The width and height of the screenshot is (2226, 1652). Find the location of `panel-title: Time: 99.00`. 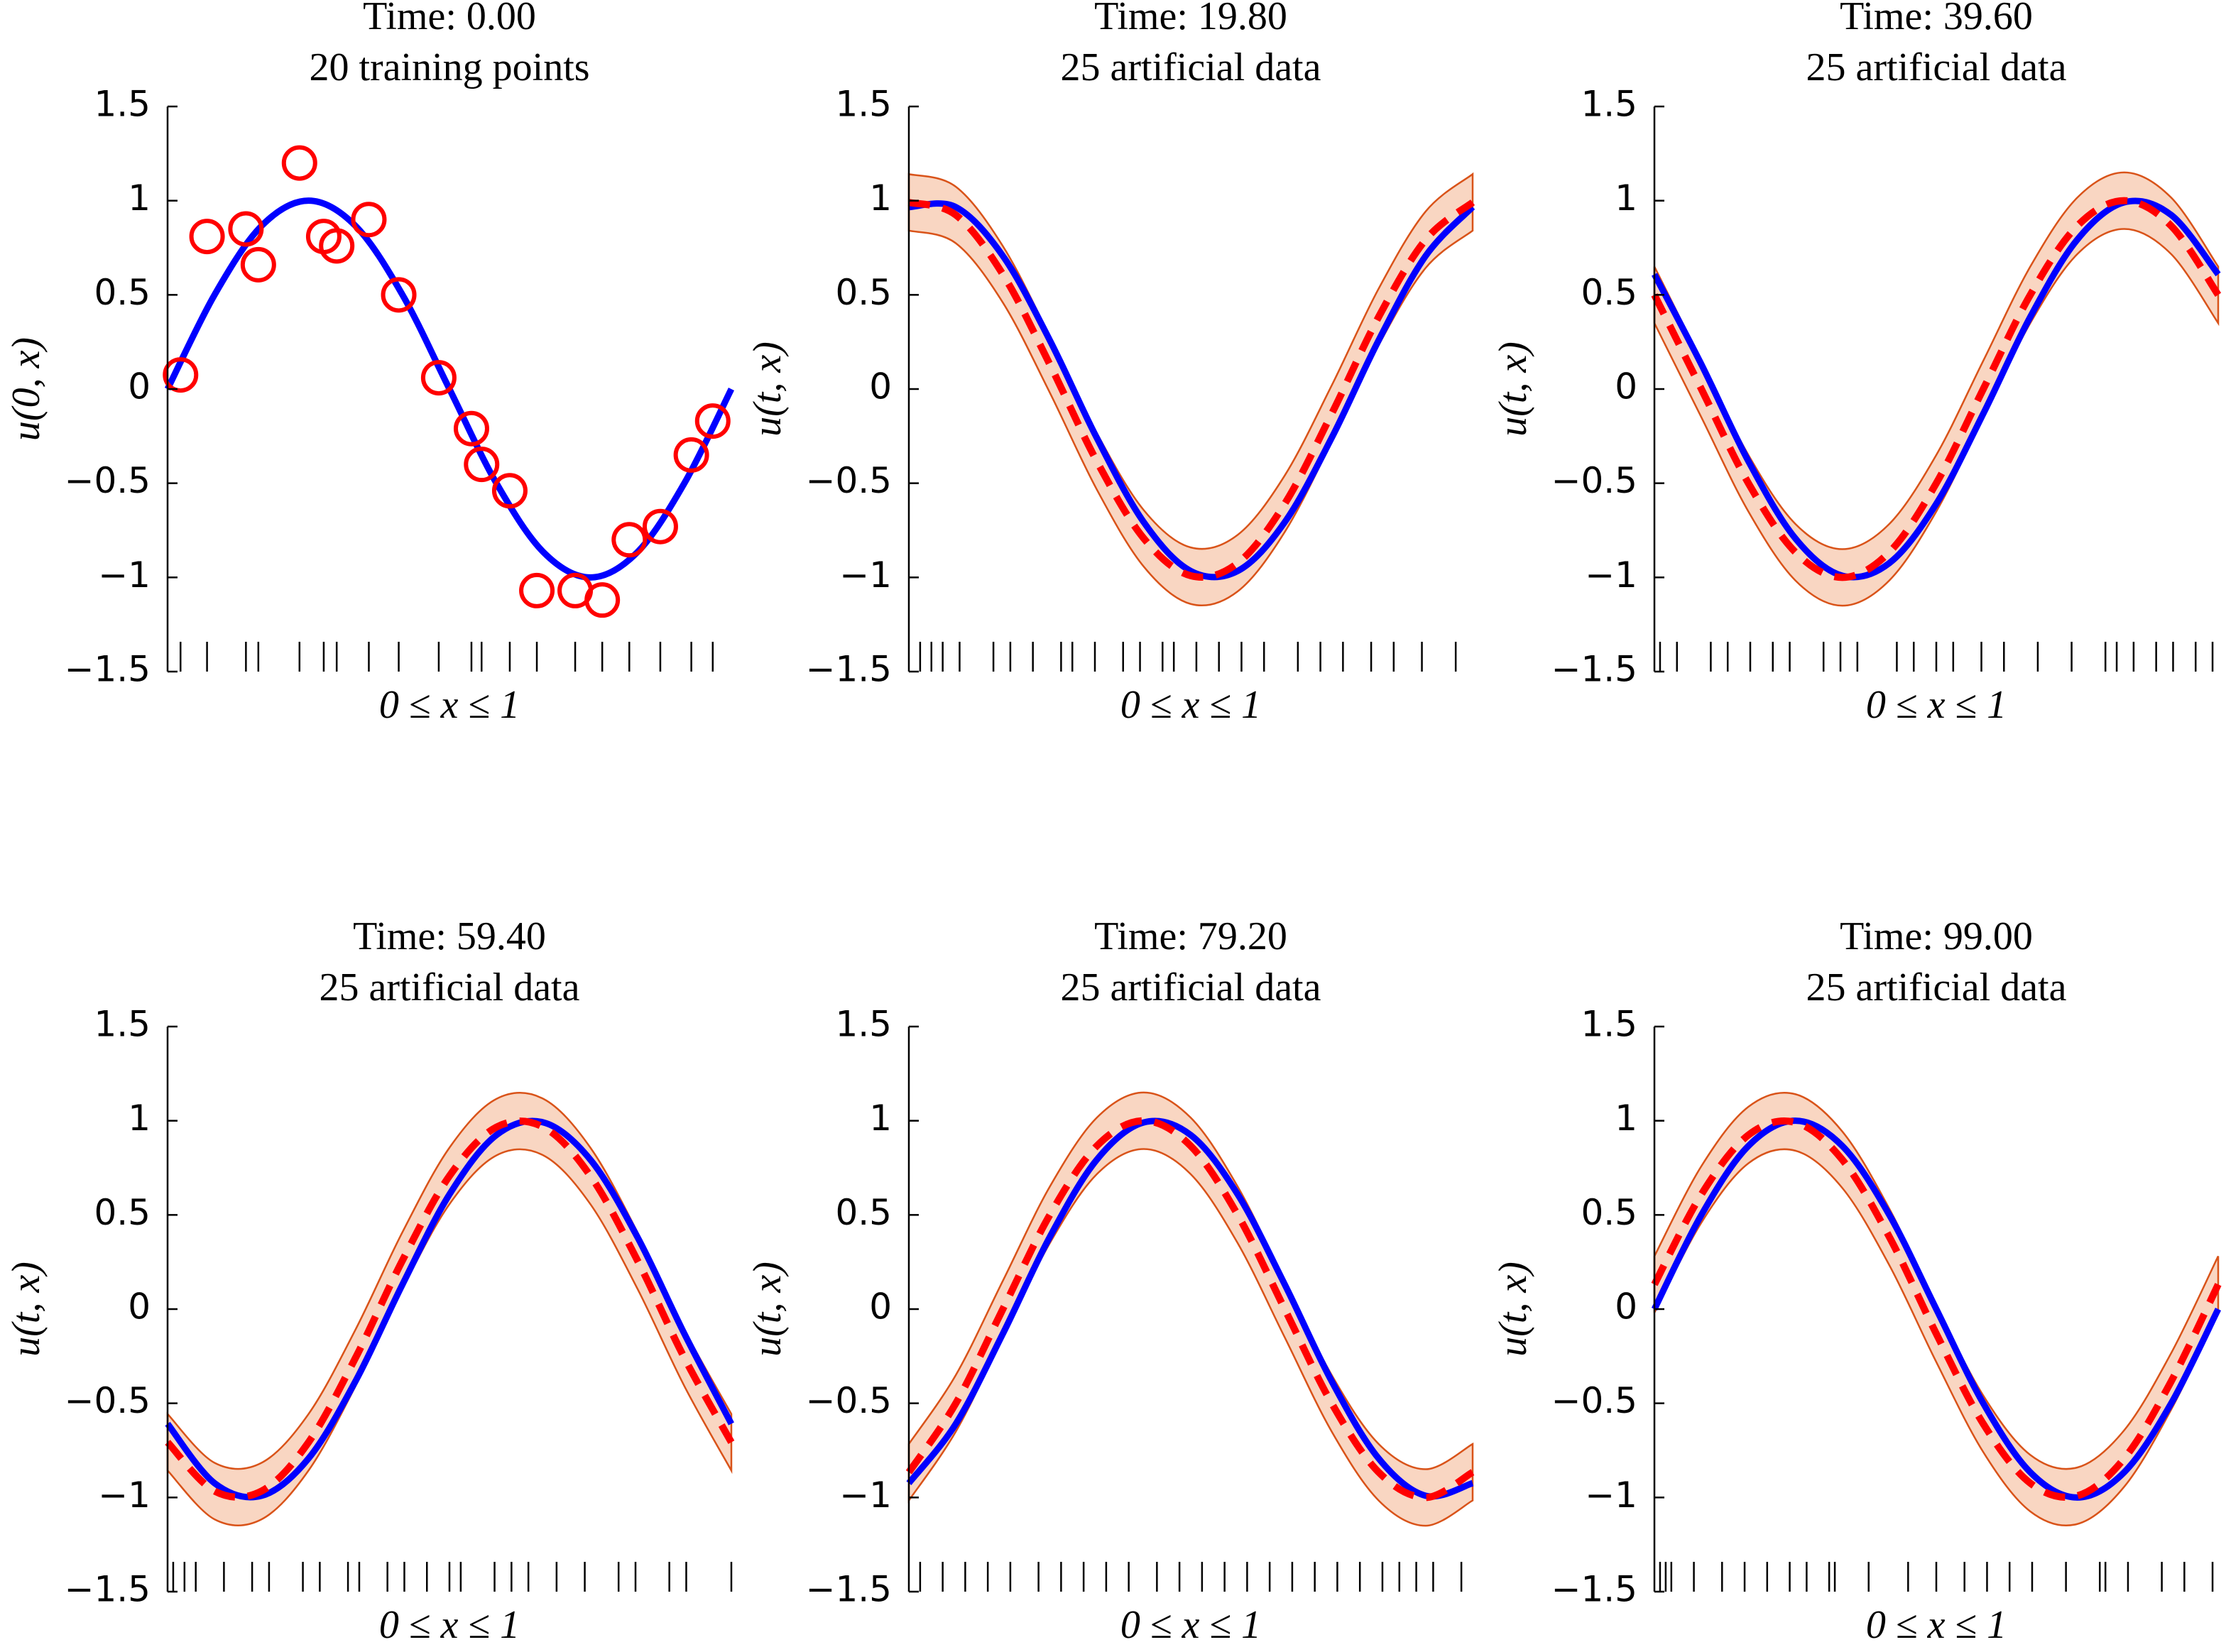

panel-title: Time: 99.00 is located at coordinates (1936, 936).